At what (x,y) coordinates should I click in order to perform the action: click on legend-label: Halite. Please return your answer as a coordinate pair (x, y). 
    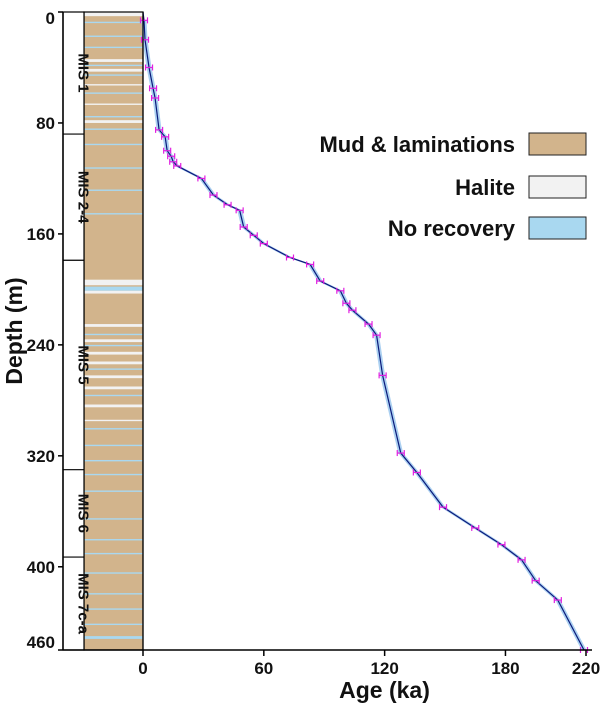
    Looking at the image, I should click on (485, 187).